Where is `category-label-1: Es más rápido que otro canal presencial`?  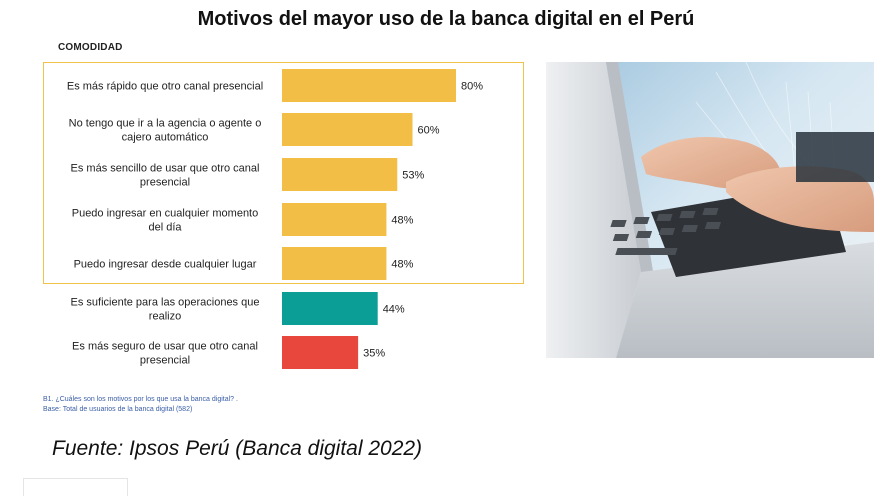 category-label-1: Es más rápido que otro canal presencial is located at coordinates (165, 87).